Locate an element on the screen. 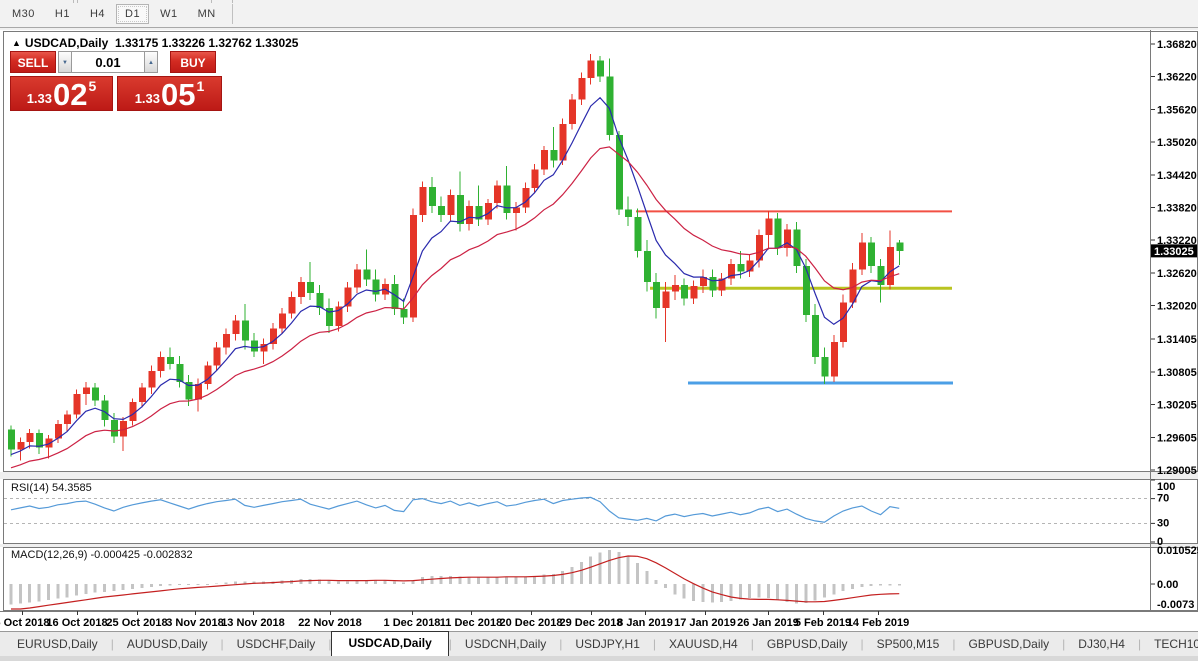 The width and height of the screenshot is (1198, 661). buy-button: BUY is located at coordinates (193, 62).